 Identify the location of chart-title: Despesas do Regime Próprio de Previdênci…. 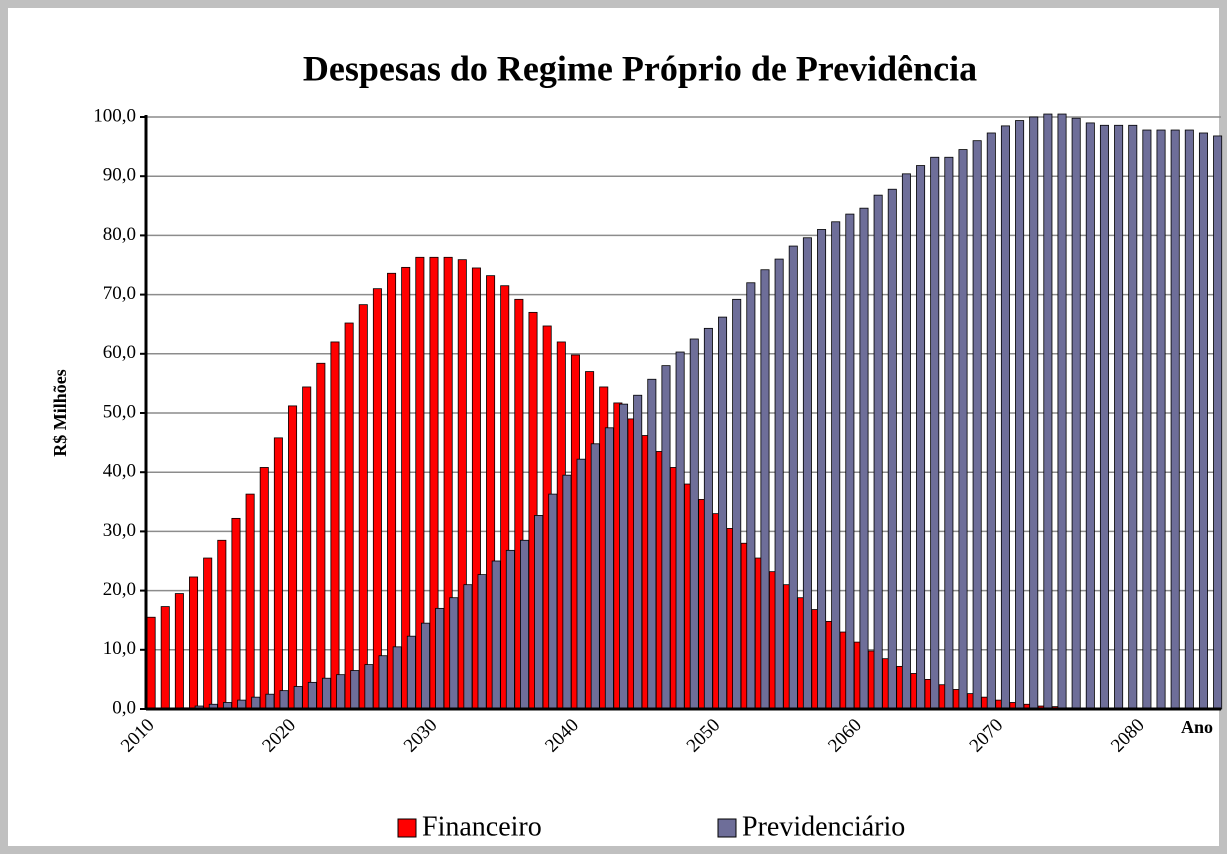
(640, 68).